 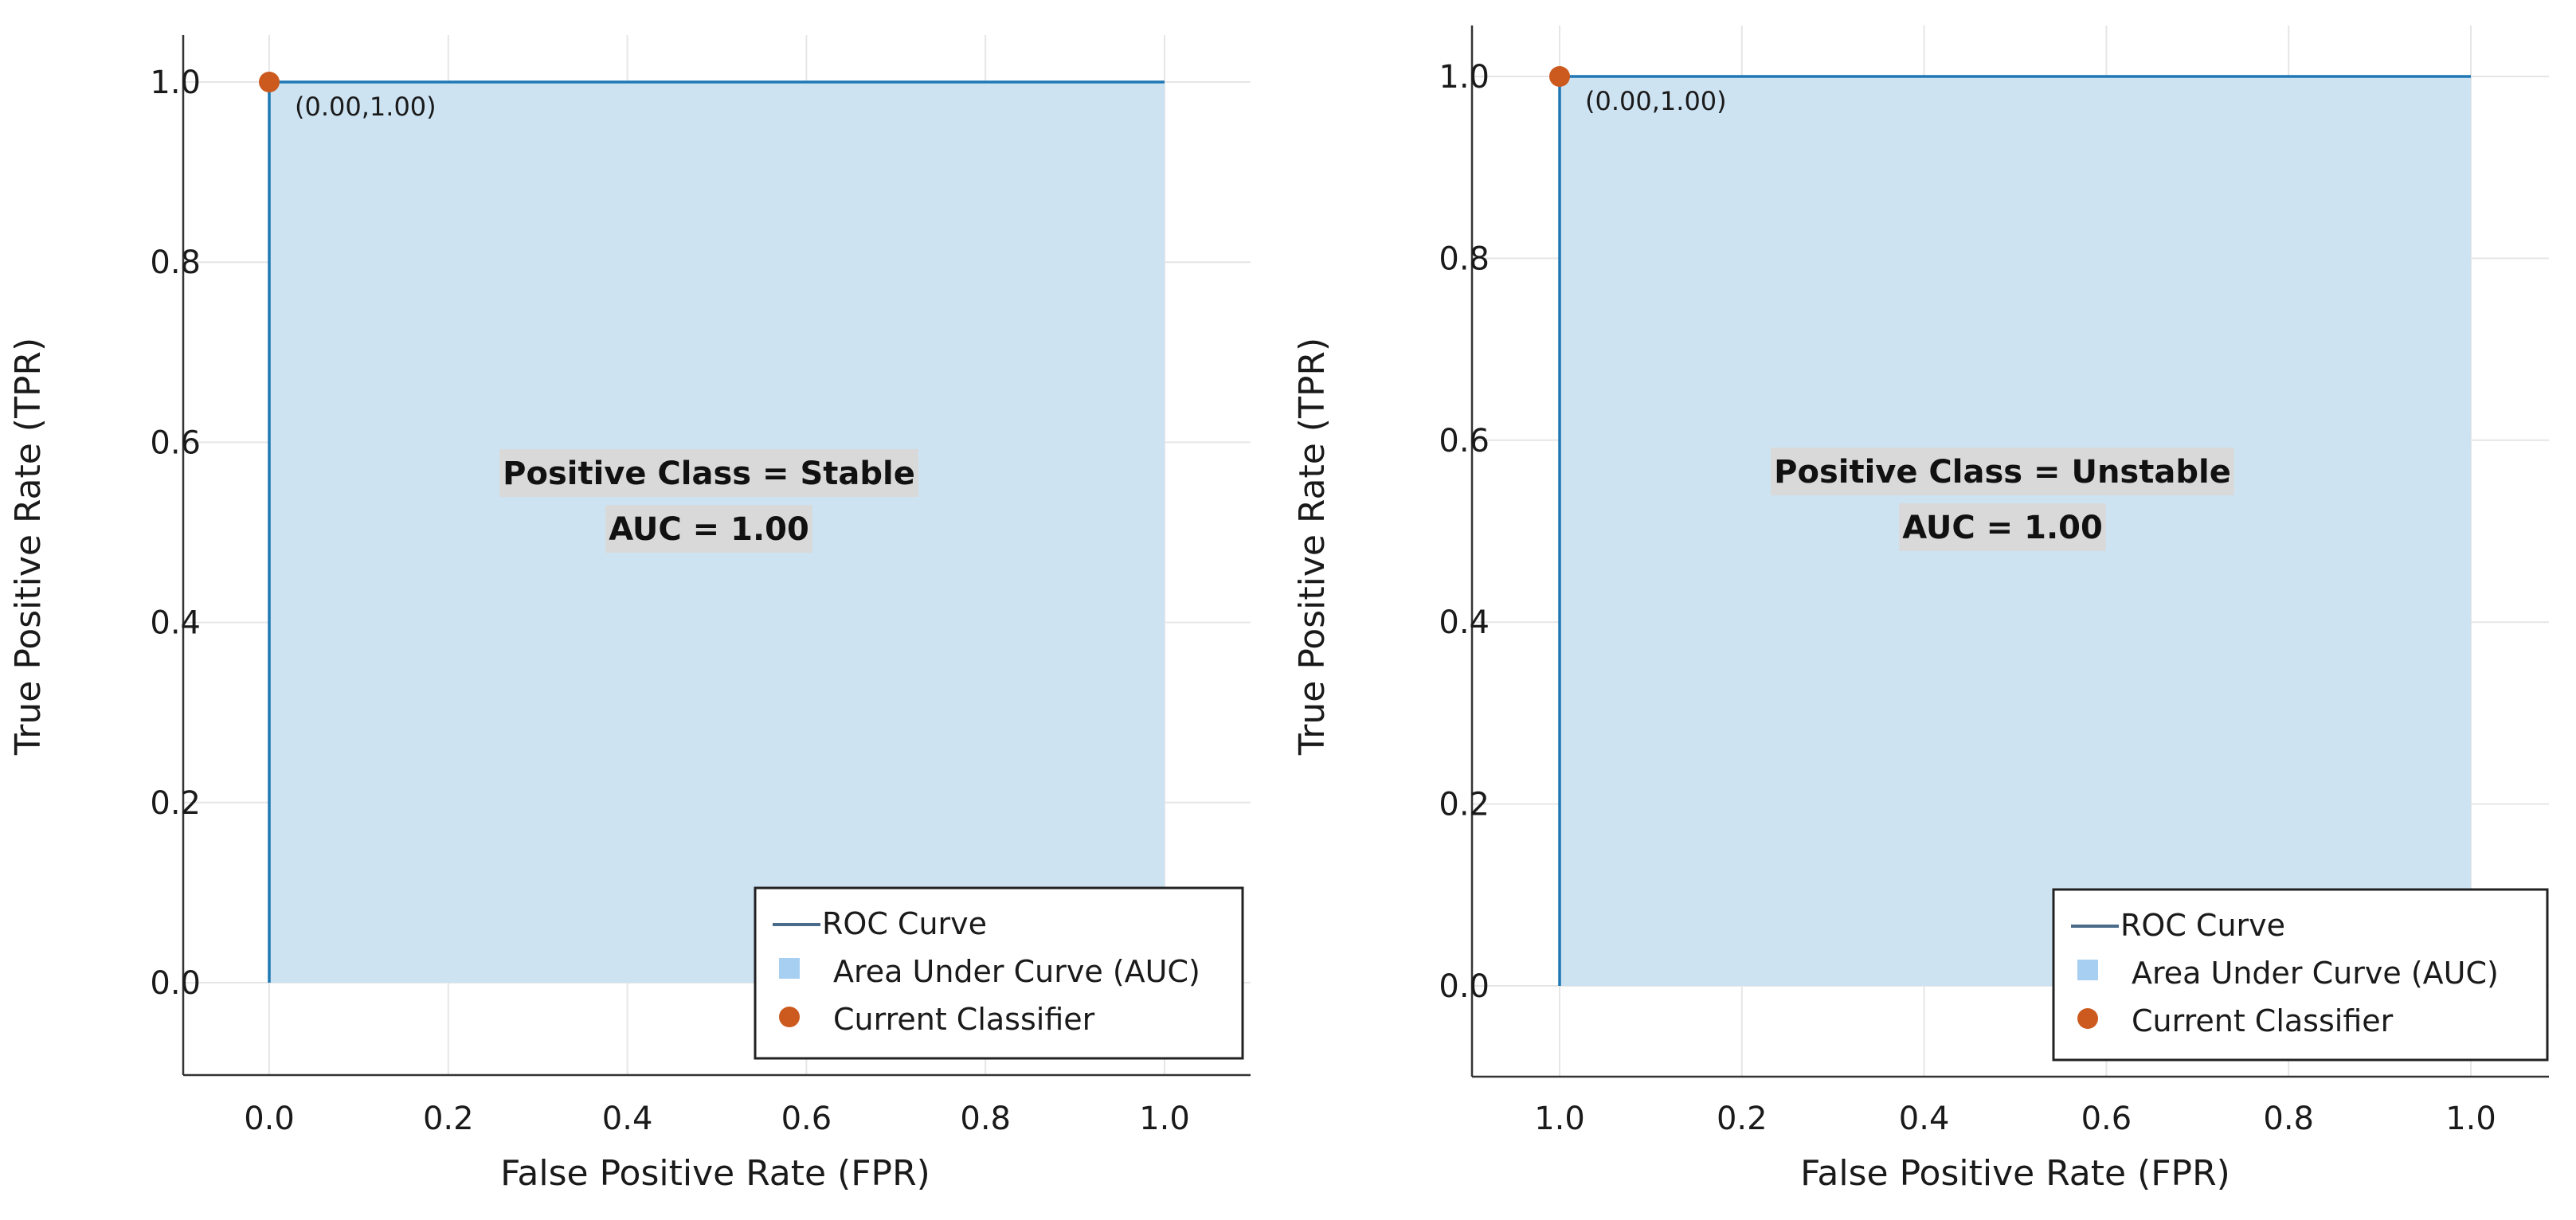 What do you see at coordinates (269, 1119) in the screenshot?
I see `x-tick-label: 0.0` at bounding box center [269, 1119].